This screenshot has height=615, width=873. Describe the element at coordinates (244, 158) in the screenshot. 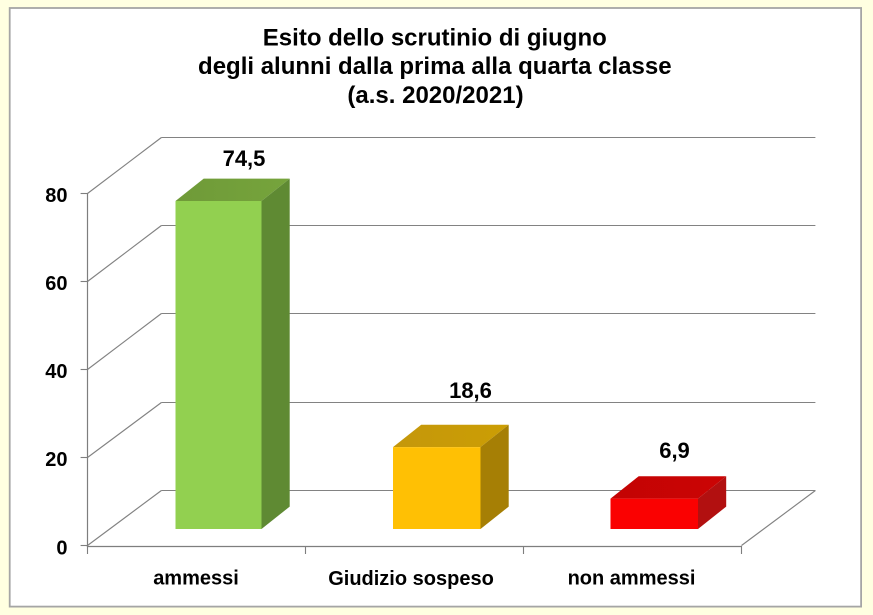

I see `svg-text: 74,5` at that location.